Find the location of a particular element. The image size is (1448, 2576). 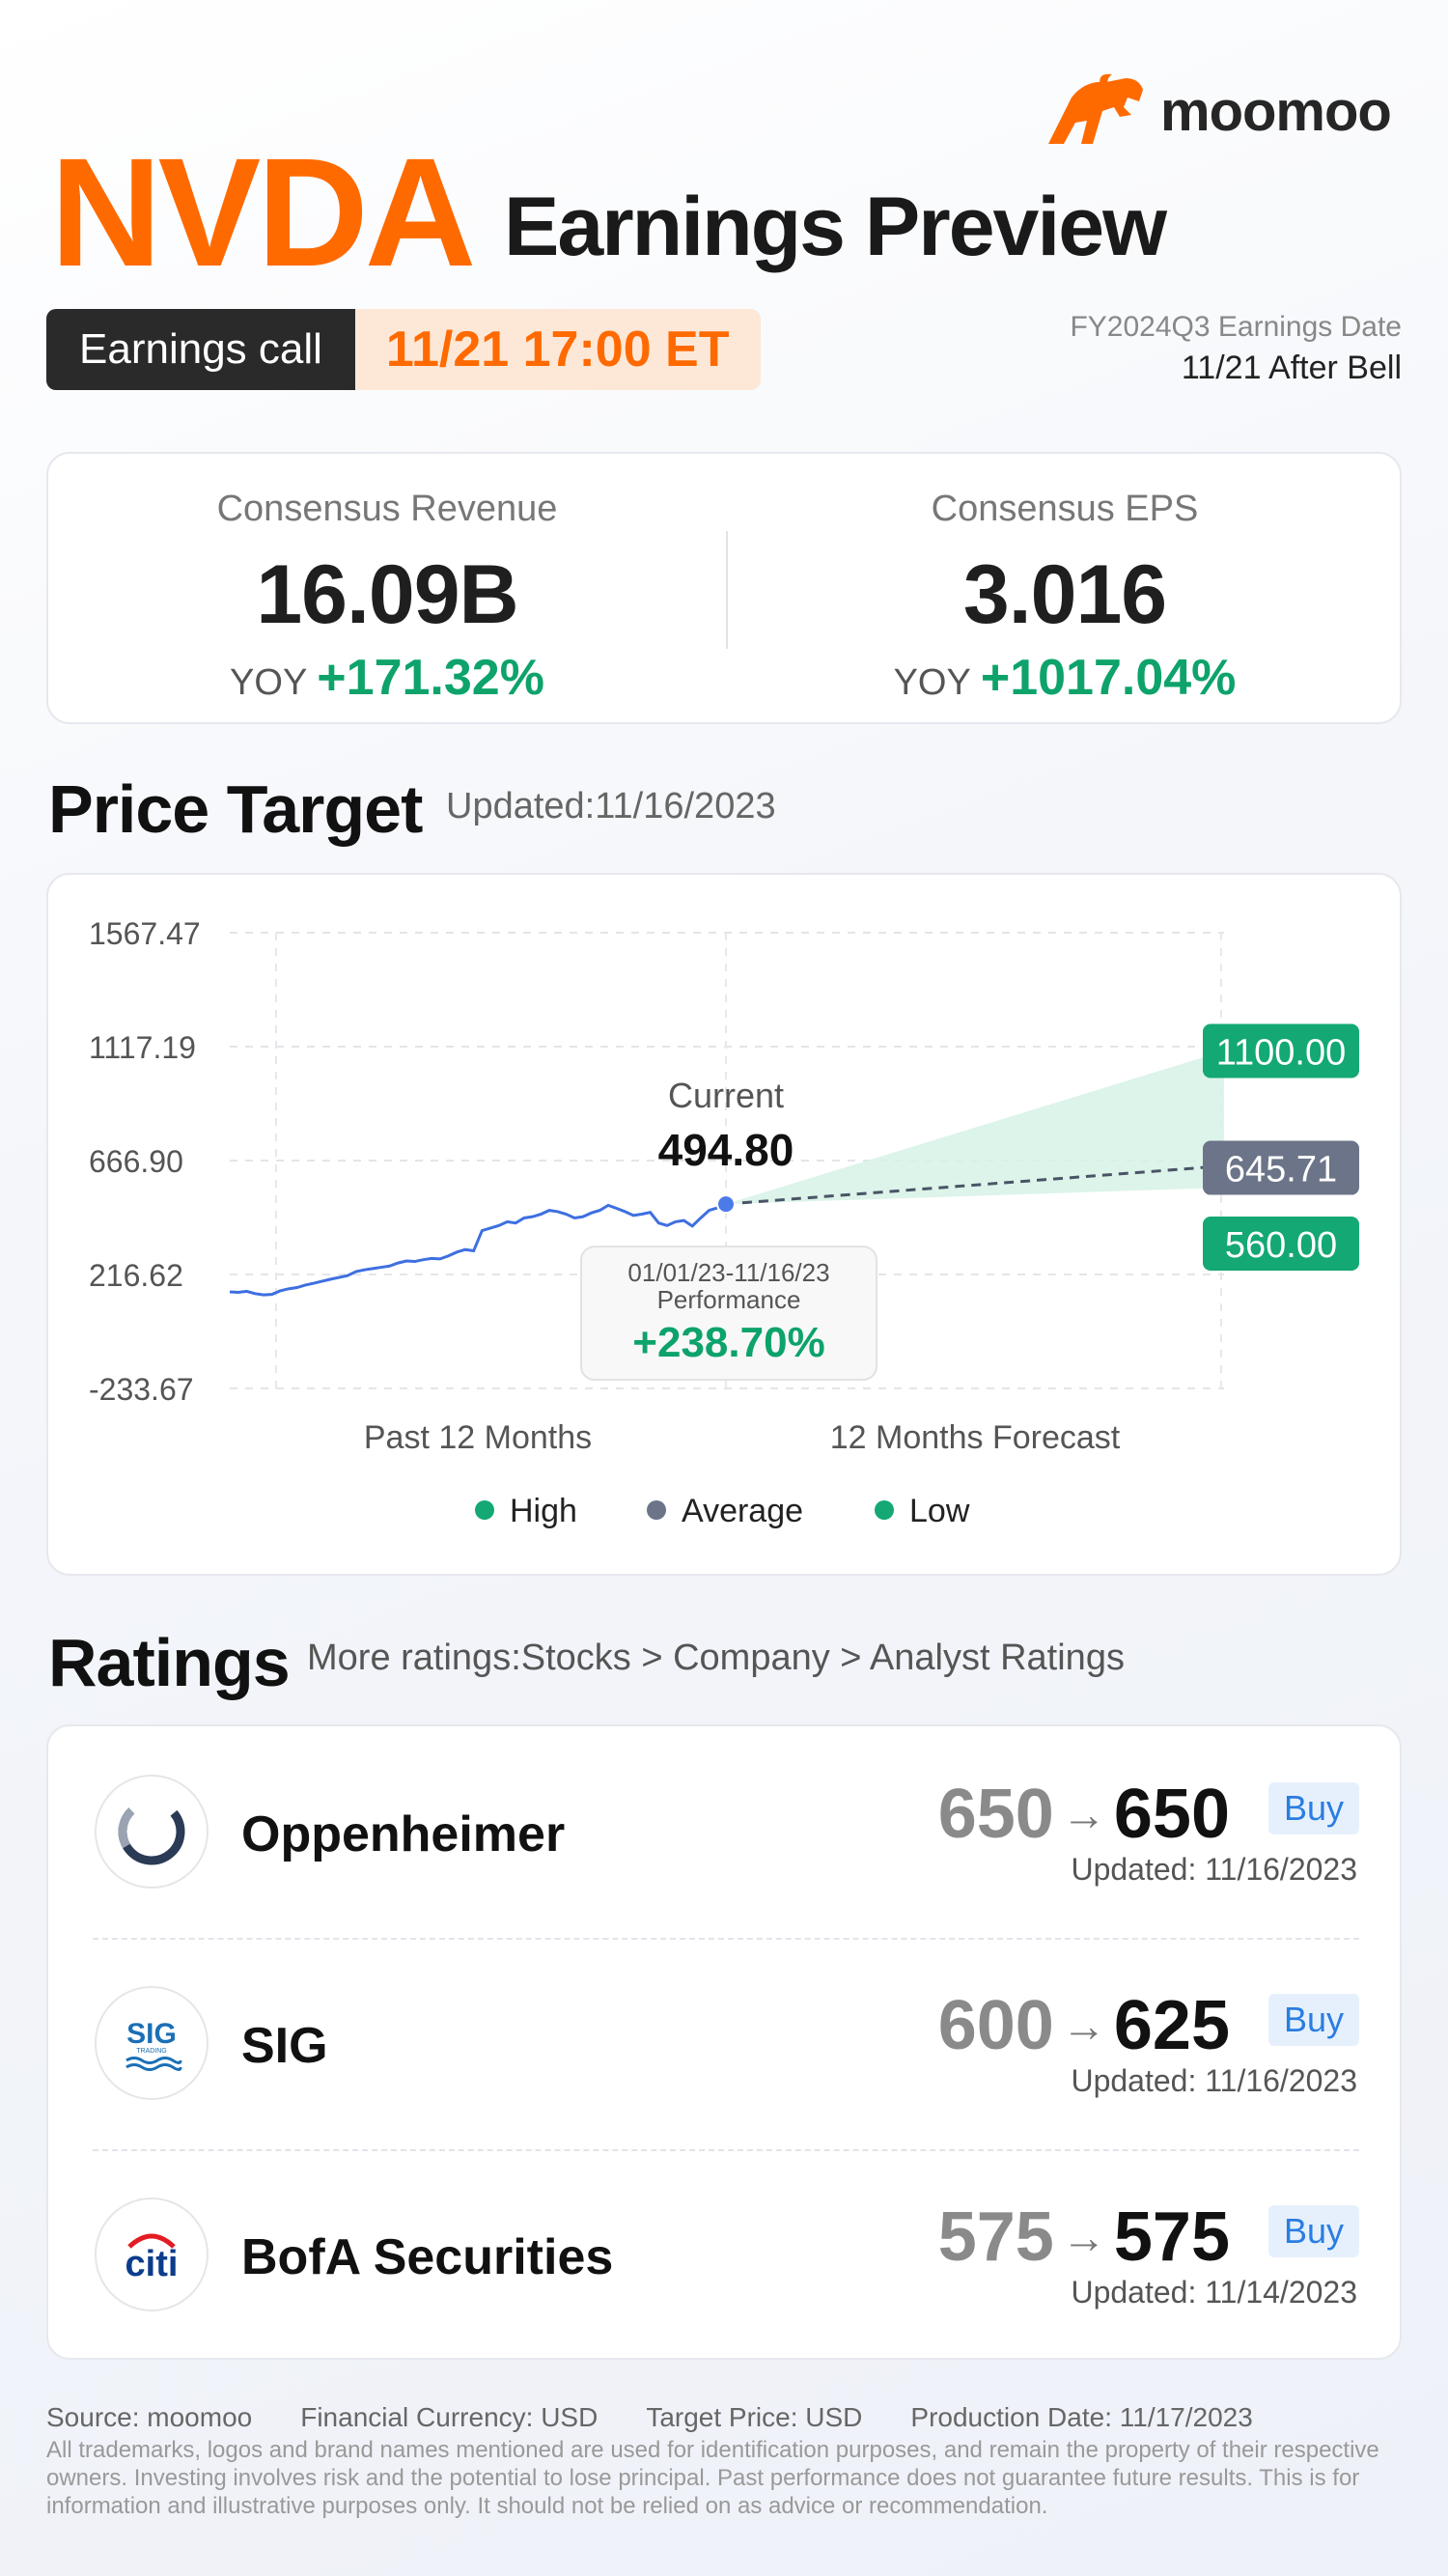

citi-logo-text: citi is located at coordinates (152, 2264).